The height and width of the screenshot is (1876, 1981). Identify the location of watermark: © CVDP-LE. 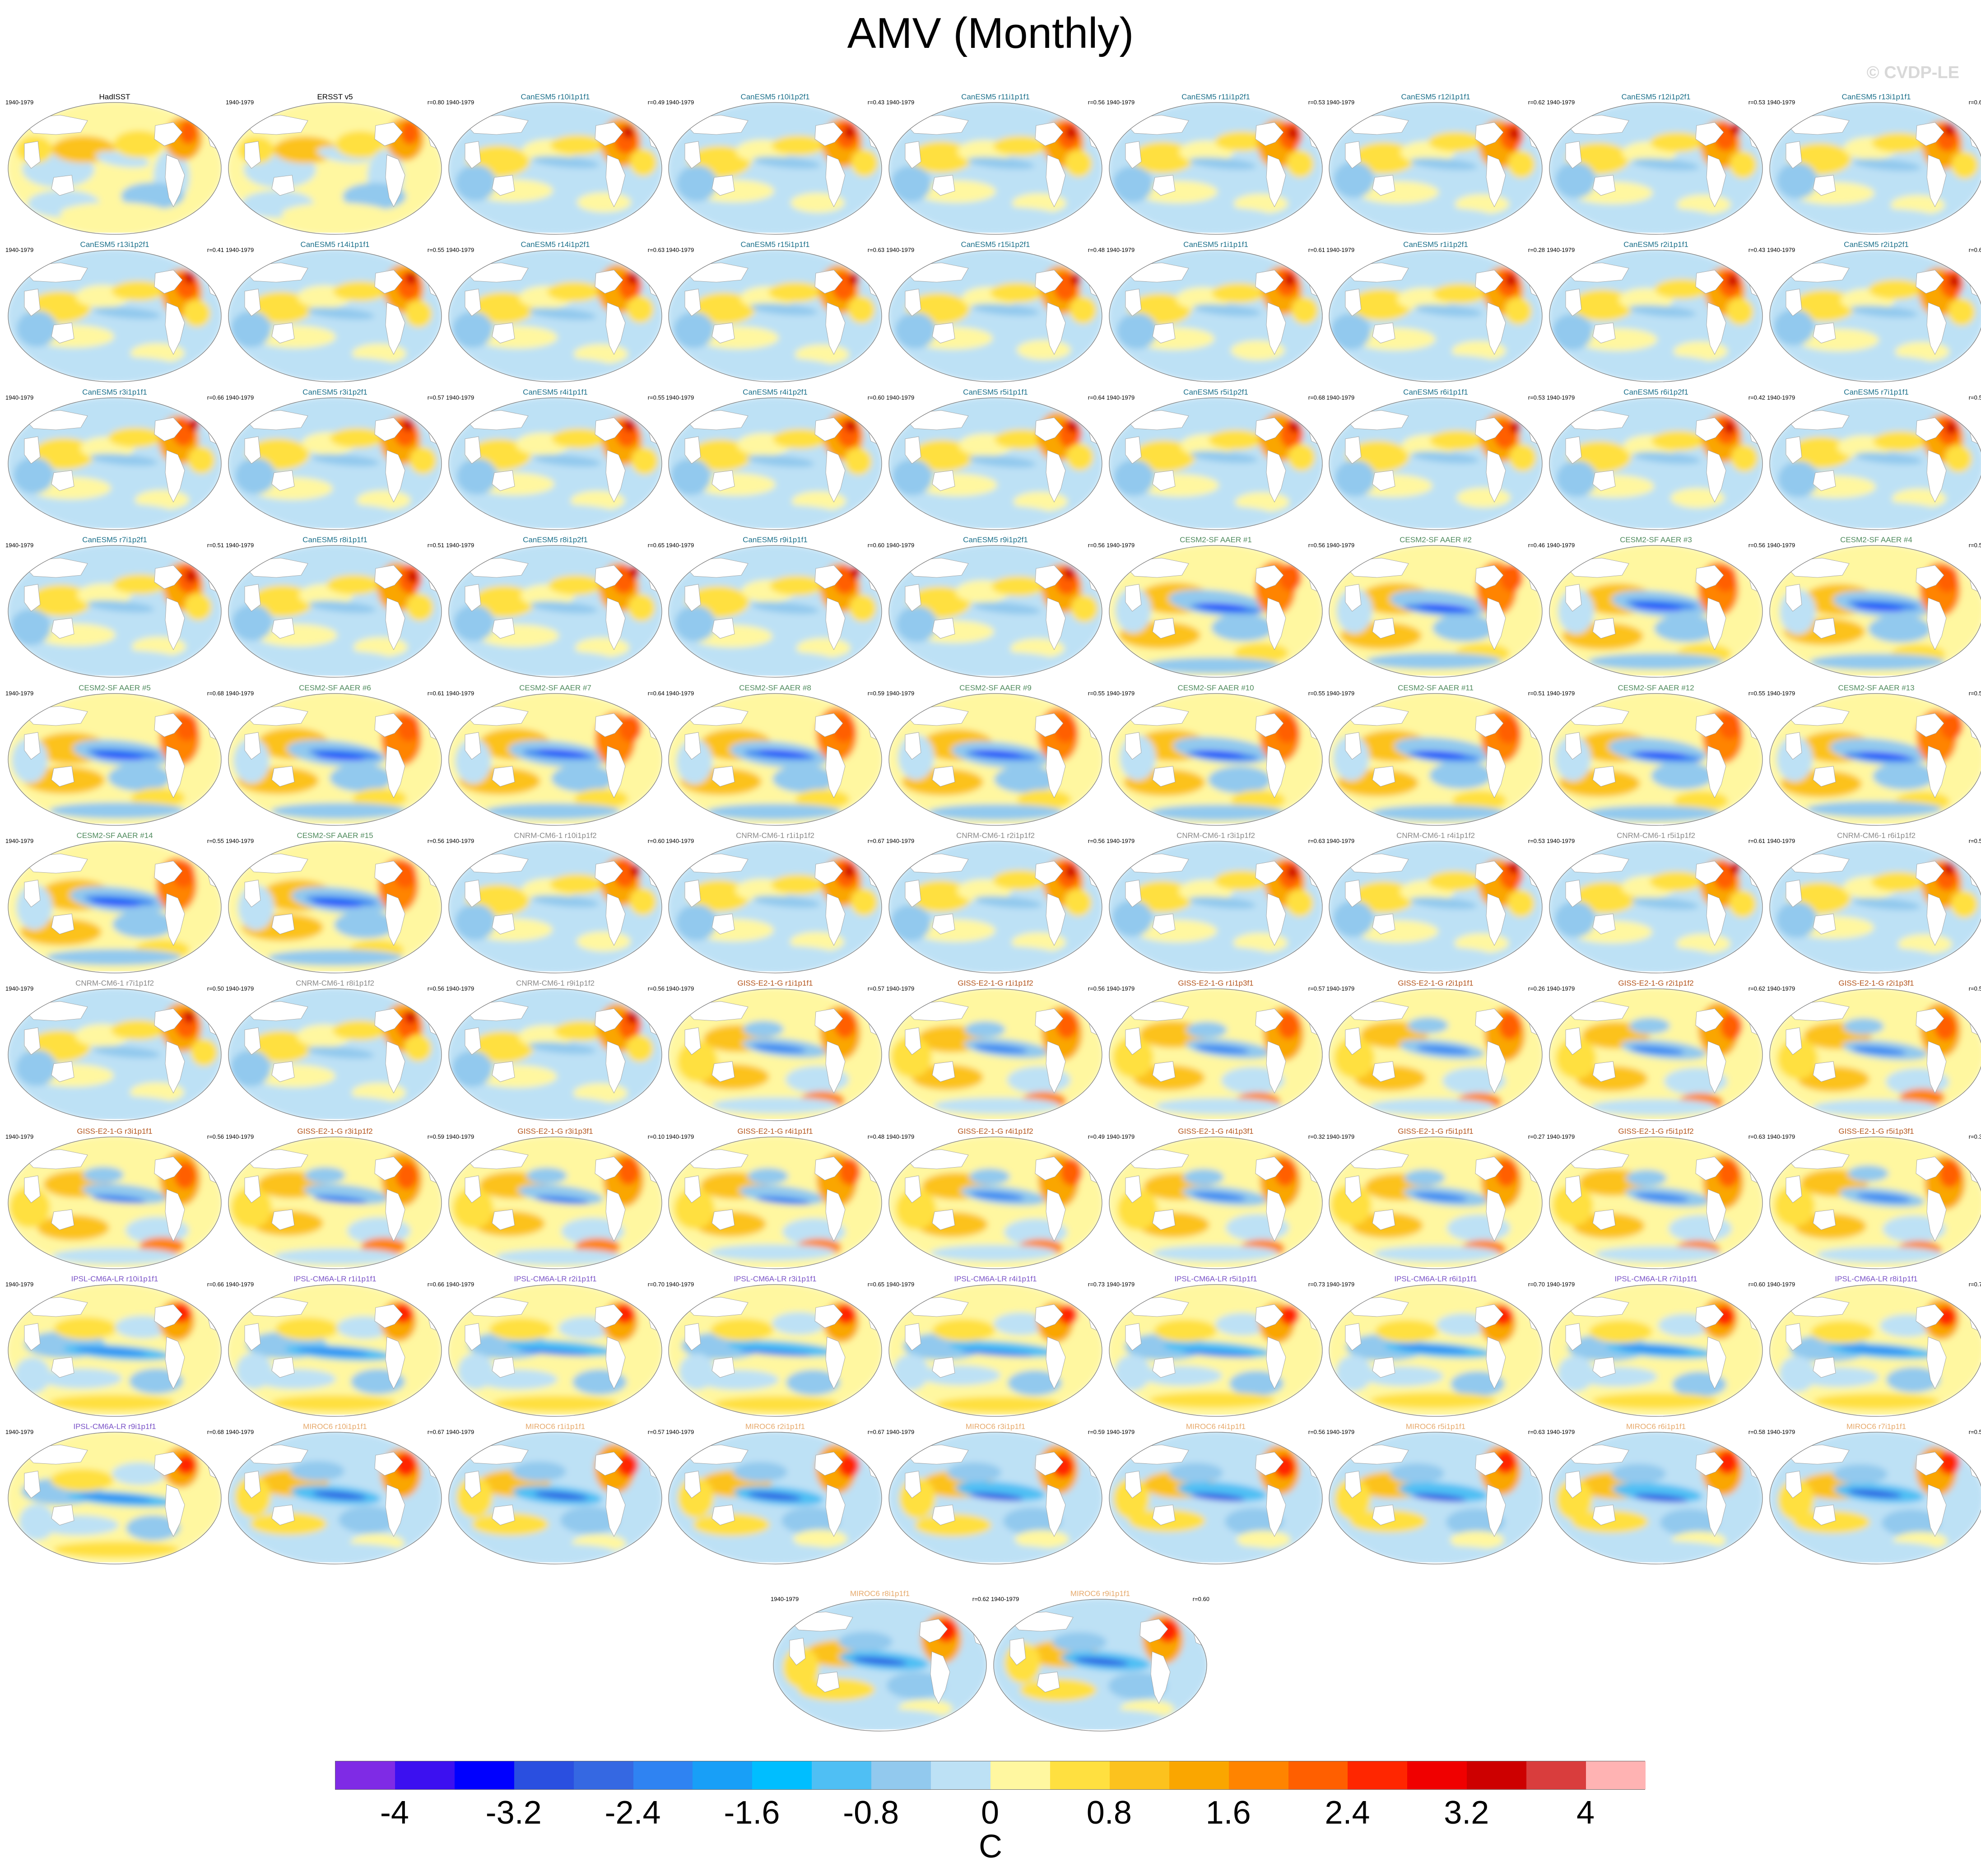
(1912, 72).